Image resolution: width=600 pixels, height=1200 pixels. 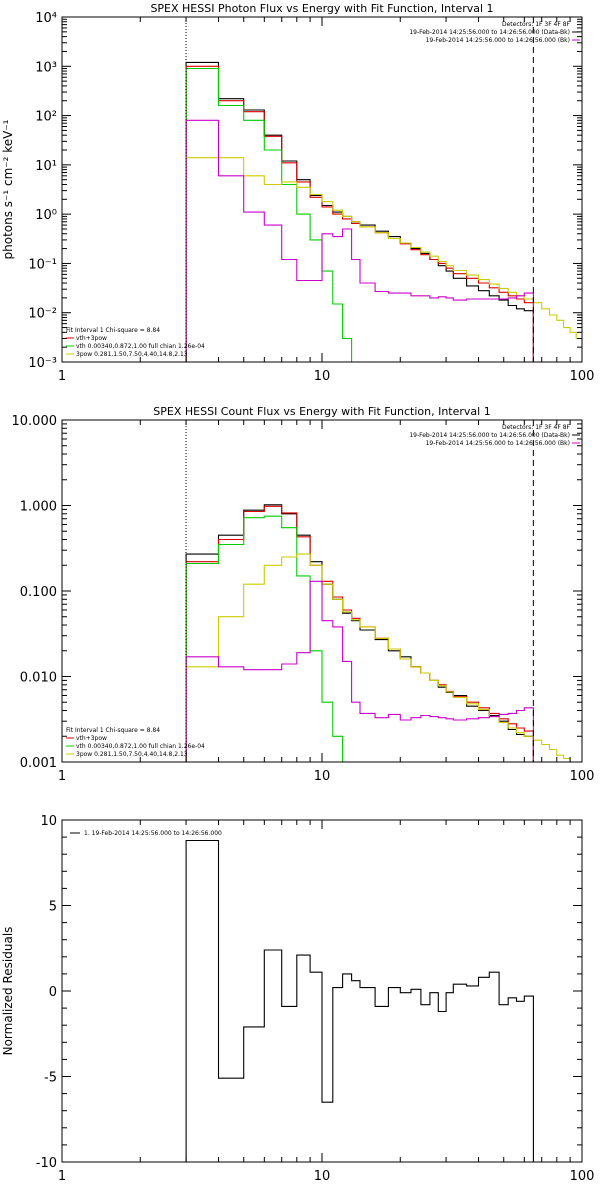 I want to click on y-axis-label: Normalized Residuals, so click(x=8, y=991).